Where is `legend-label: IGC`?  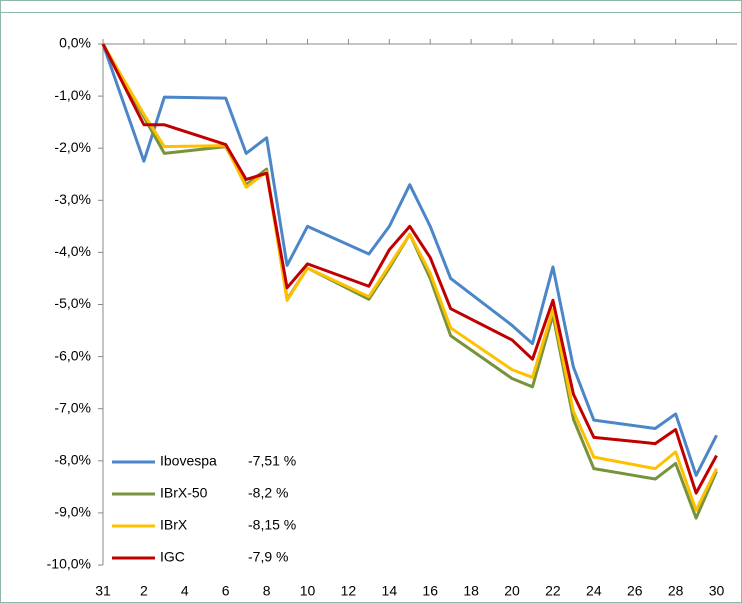 legend-label: IGC is located at coordinates (172, 557).